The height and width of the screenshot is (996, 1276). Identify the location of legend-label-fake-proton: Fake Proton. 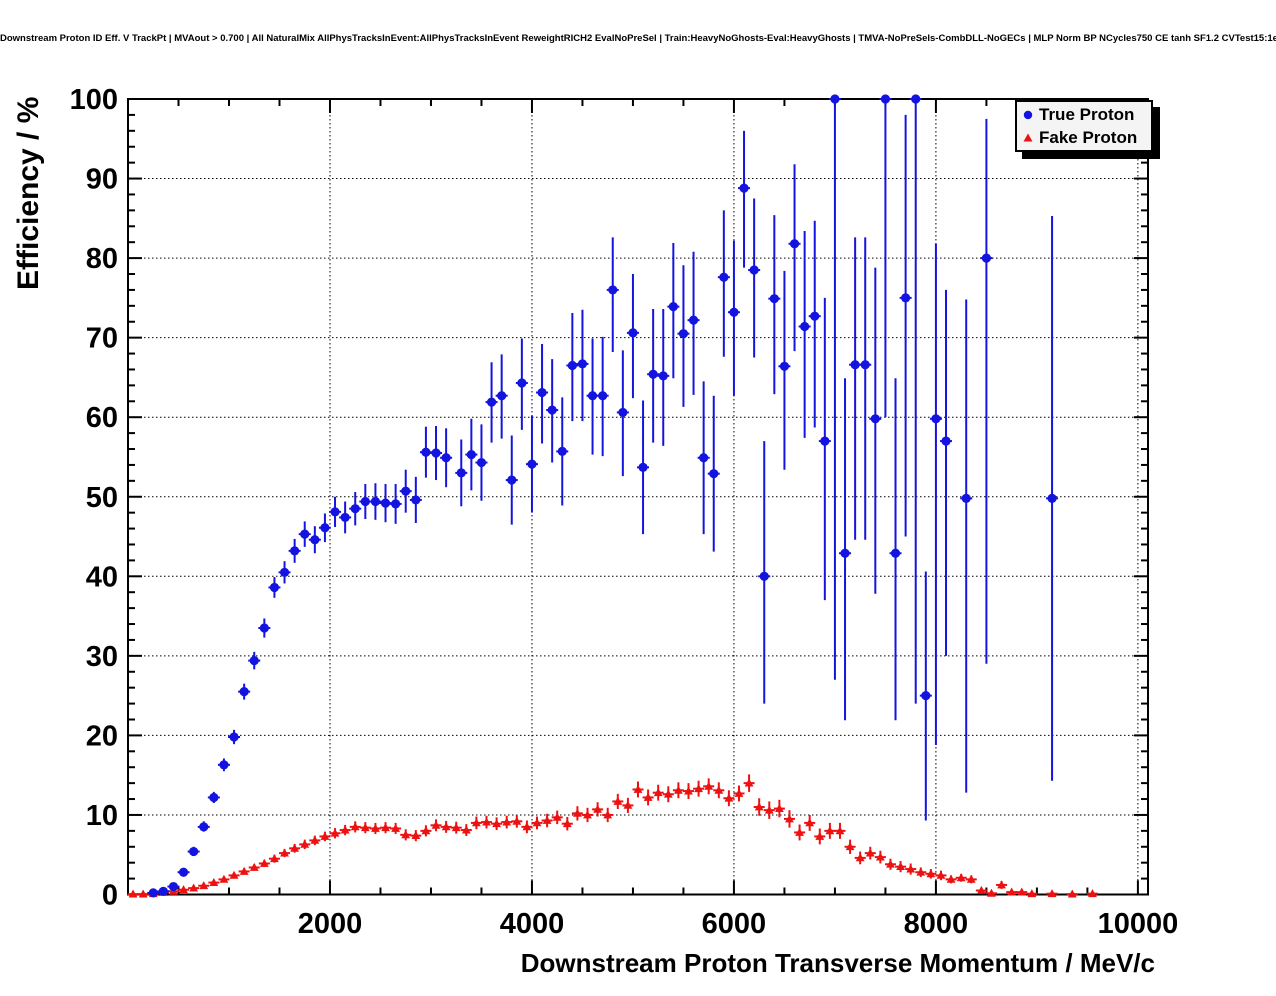
(1088, 137).